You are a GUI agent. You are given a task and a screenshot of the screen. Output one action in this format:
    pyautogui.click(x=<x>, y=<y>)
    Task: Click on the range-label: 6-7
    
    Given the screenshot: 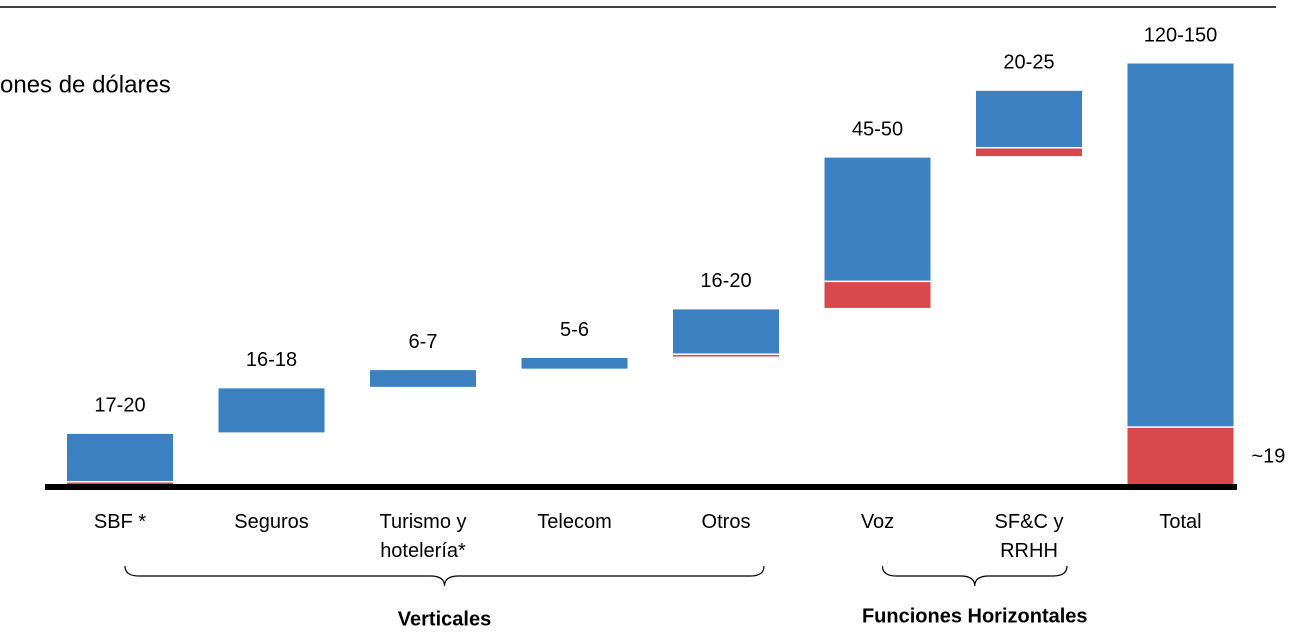 What is the action you would take?
    pyautogui.click(x=423, y=342)
    